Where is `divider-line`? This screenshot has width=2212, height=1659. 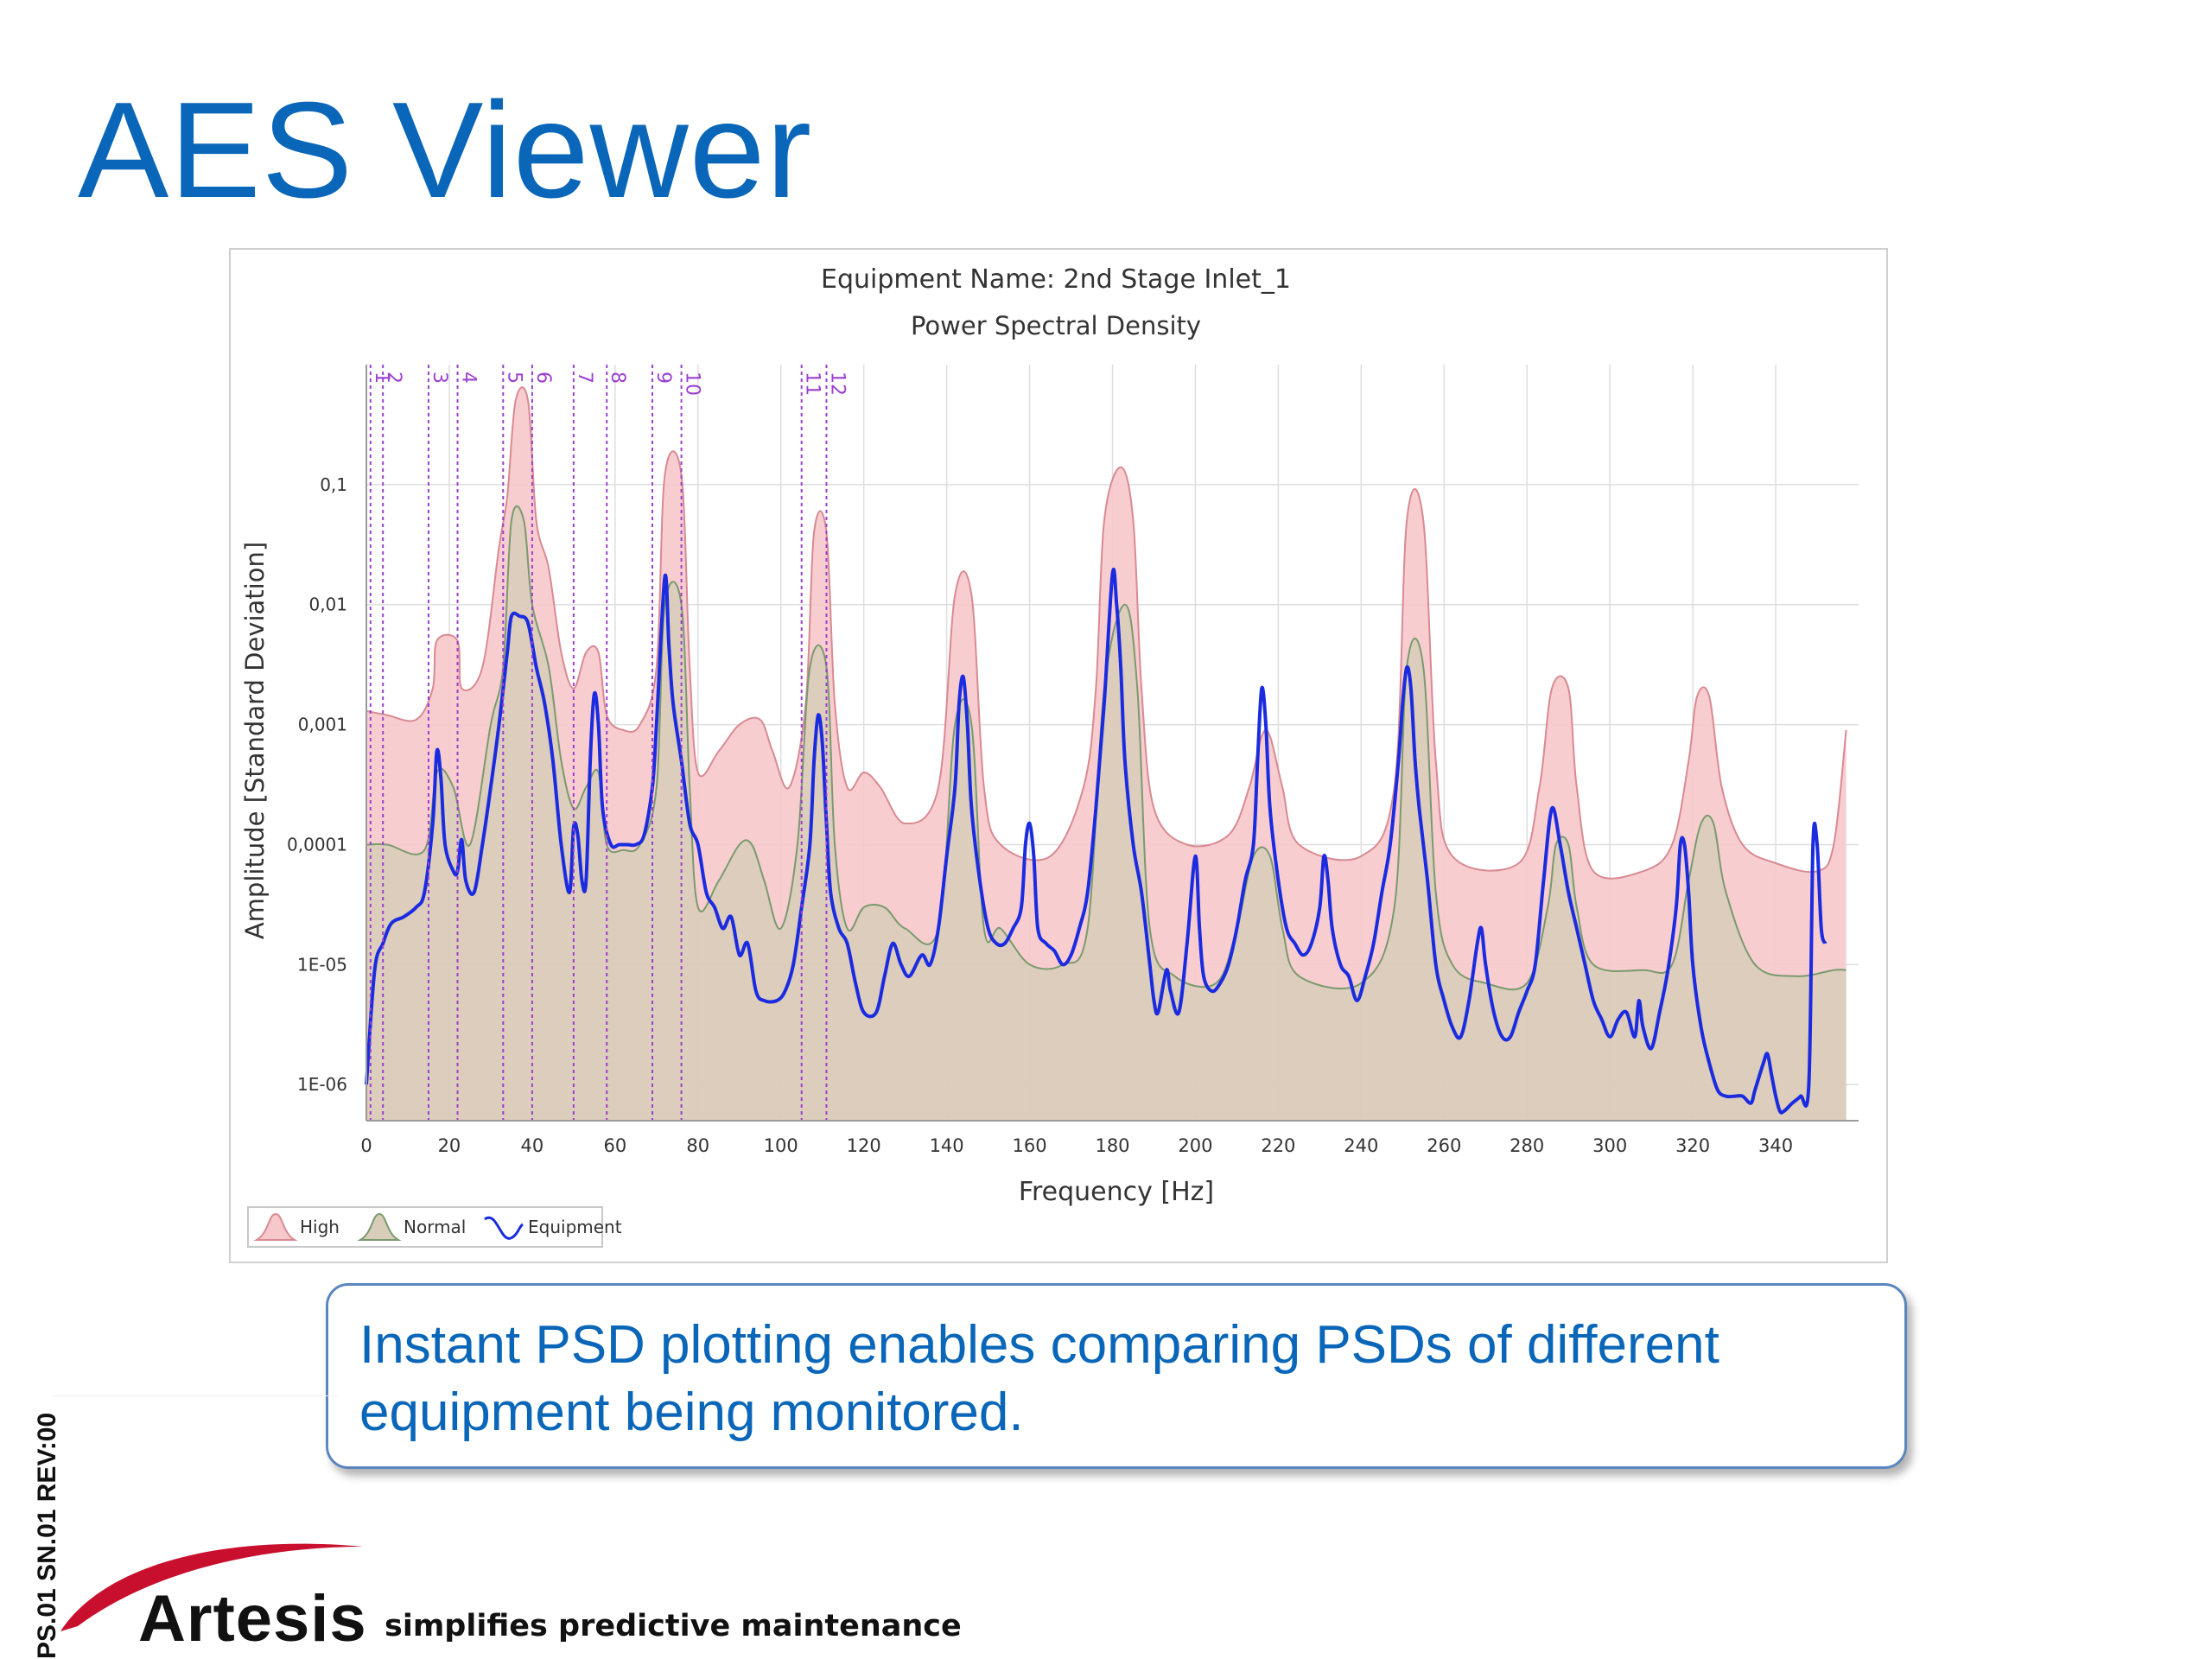
divider-line is located at coordinates (194, 1395).